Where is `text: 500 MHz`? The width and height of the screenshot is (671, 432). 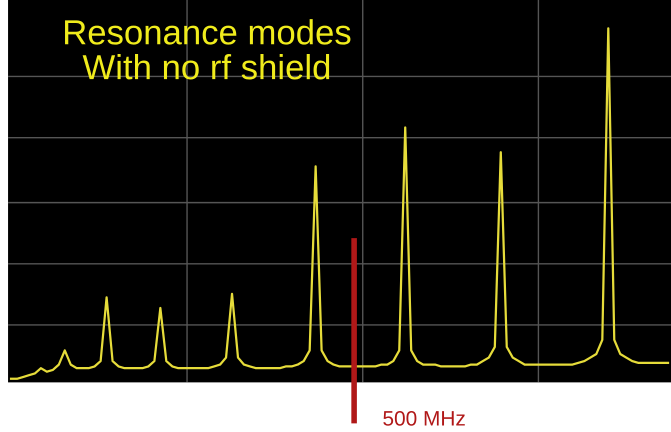
text: 500 MHz is located at coordinates (424, 418).